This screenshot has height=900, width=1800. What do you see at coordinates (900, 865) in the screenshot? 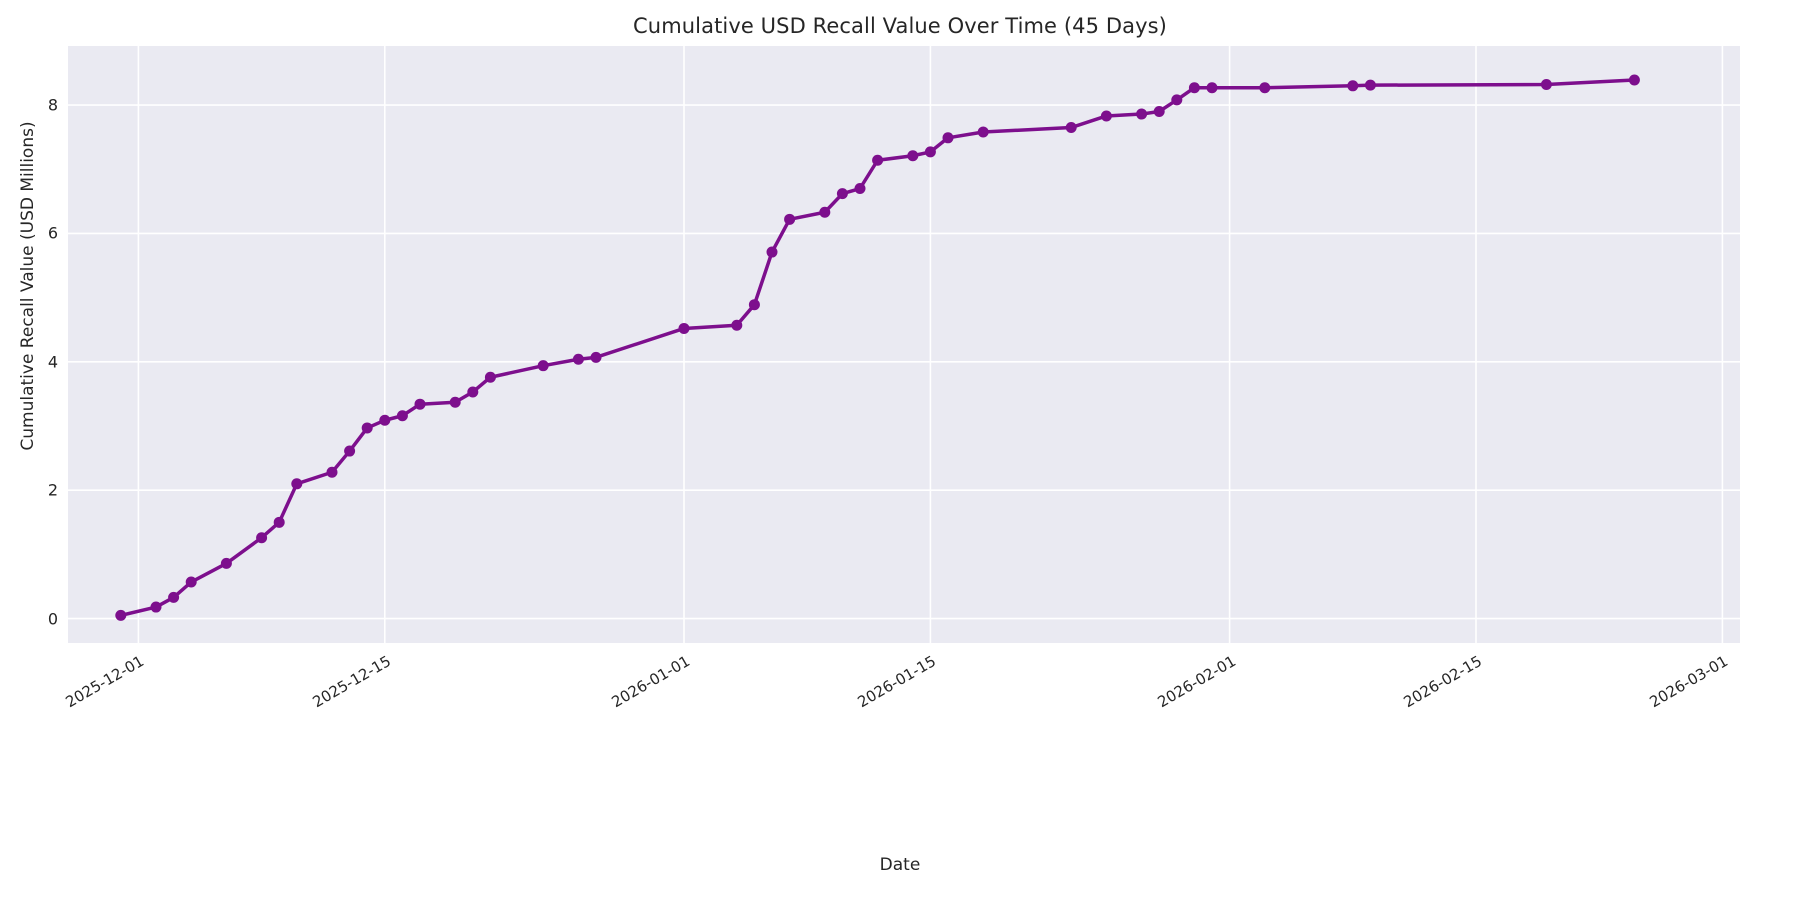
I see `x-axis-label: Date` at bounding box center [900, 865].